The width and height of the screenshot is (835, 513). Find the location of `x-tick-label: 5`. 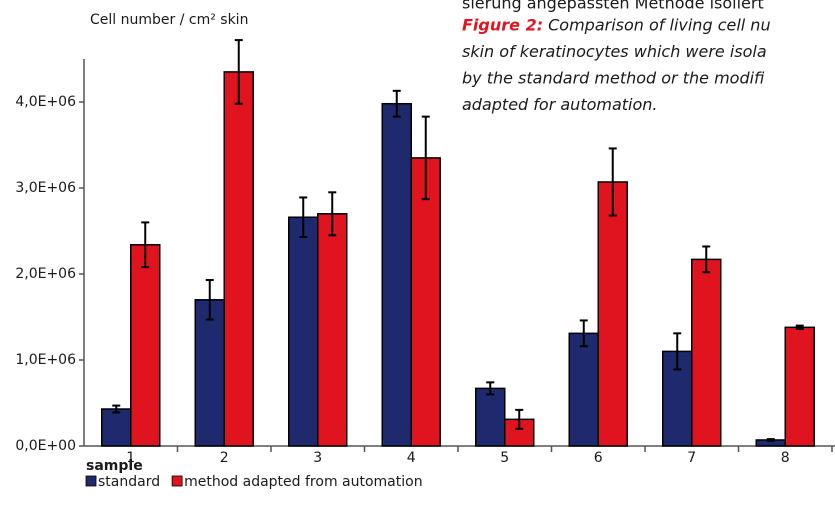

x-tick-label: 5 is located at coordinates (504, 458).